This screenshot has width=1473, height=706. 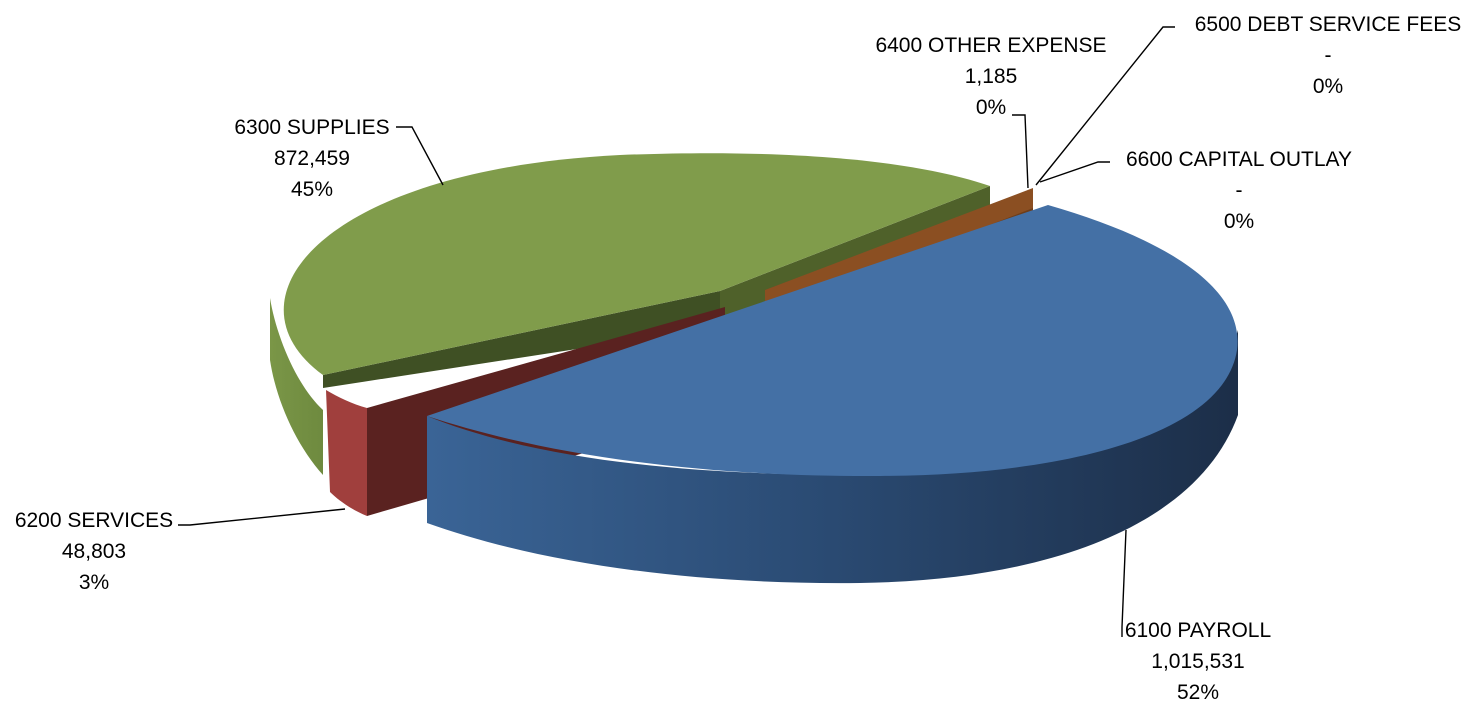 I want to click on leader-services, so click(x=262, y=517).